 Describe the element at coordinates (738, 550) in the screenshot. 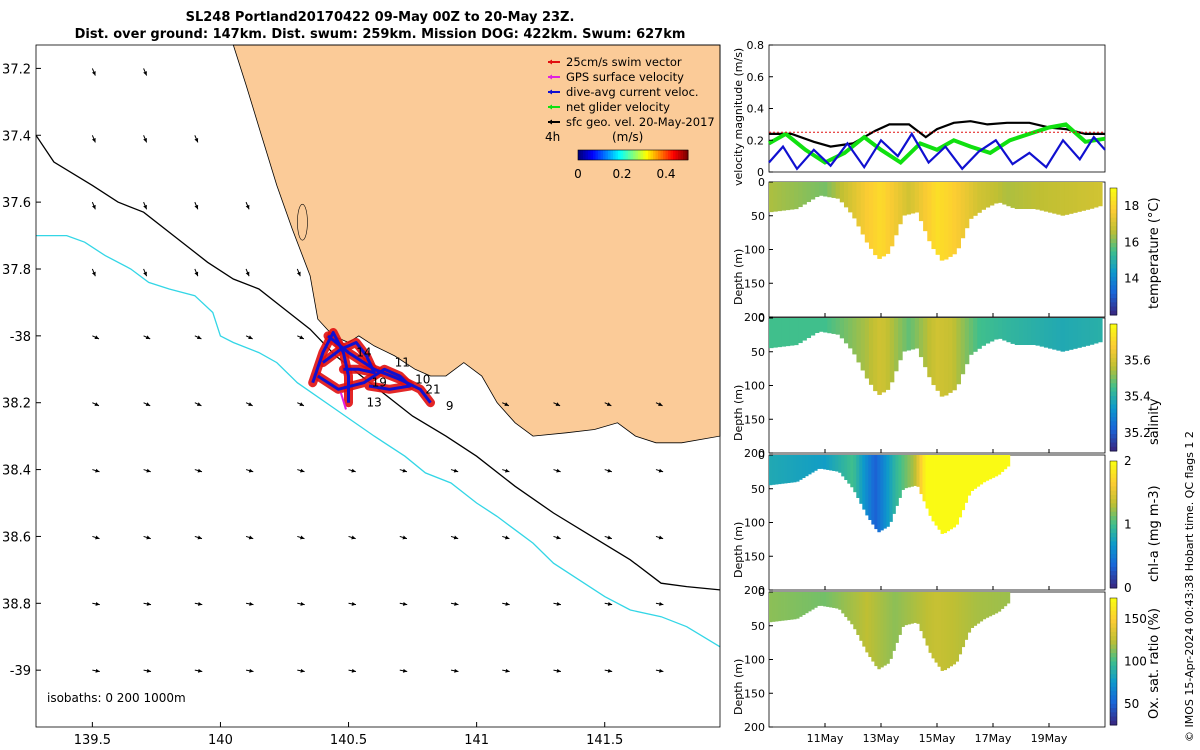

I see `chla-section-y-label: Depth (m)` at that location.